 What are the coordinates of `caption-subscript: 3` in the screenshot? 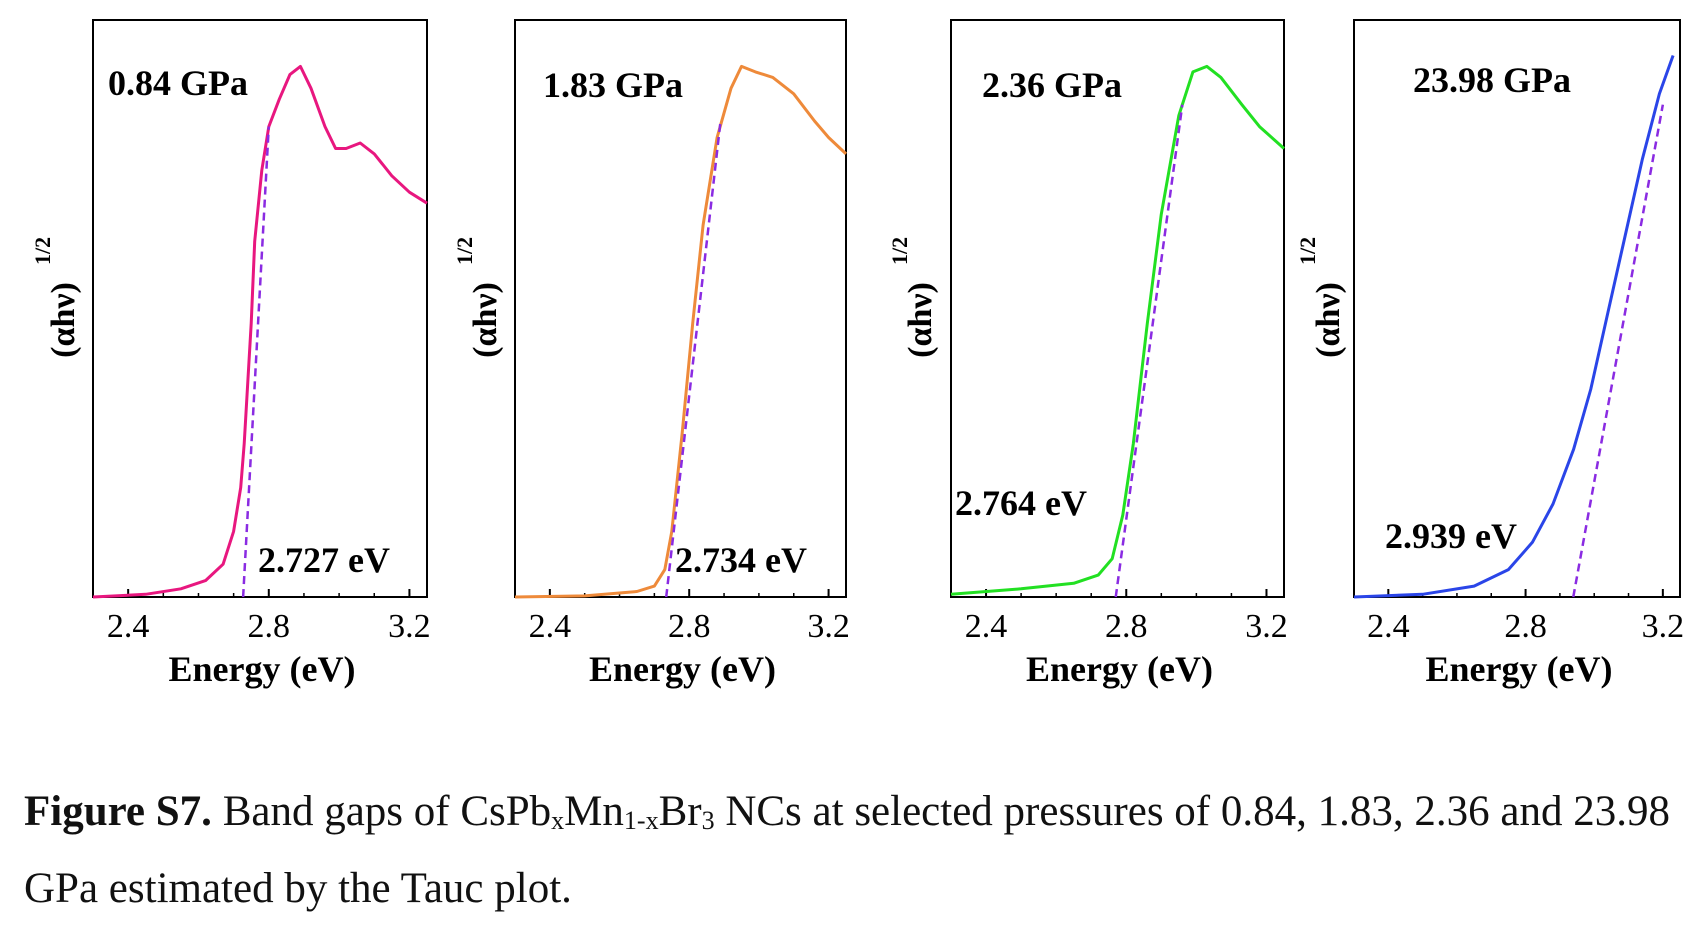 It's located at (708, 820).